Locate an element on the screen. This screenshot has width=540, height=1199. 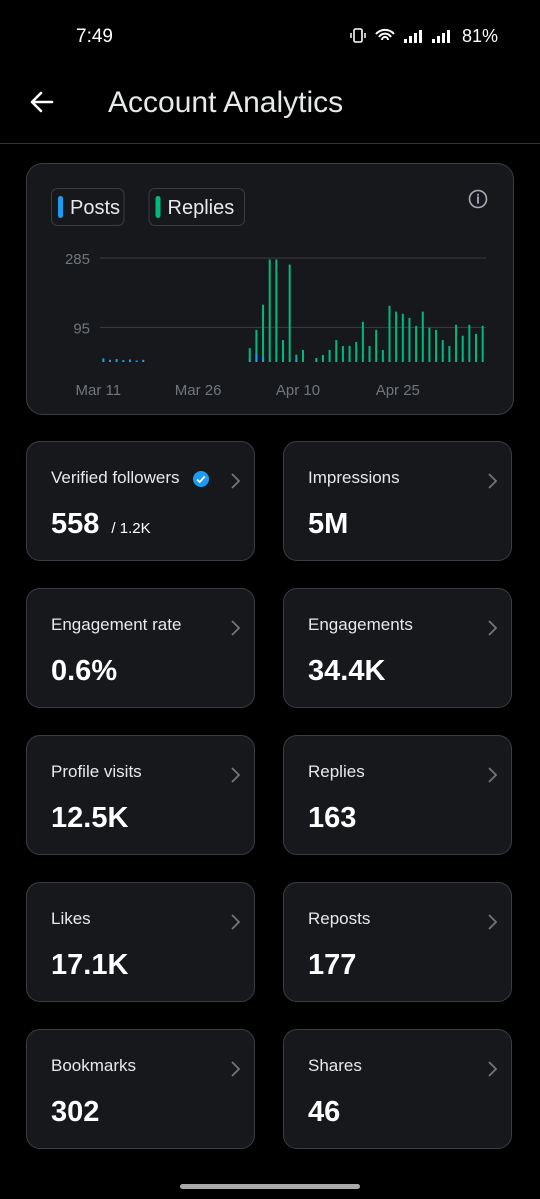
y-tick-label: 95 is located at coordinates (81, 328).